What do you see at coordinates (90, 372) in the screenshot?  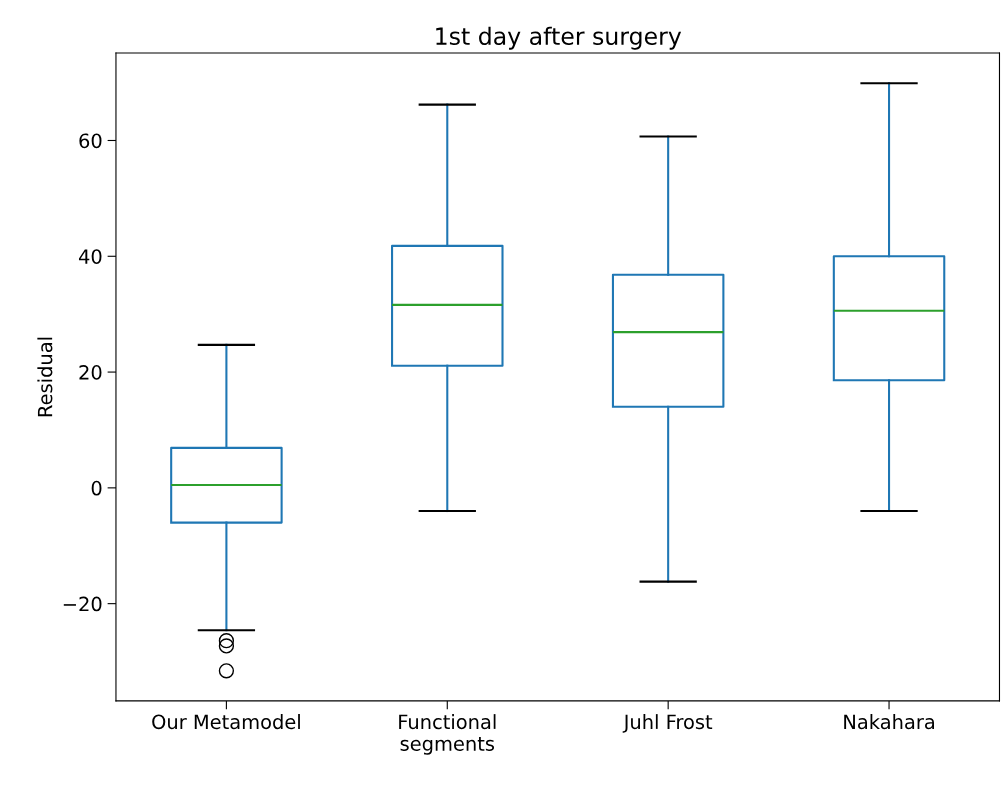 I see `y-tick-label: 20` at bounding box center [90, 372].